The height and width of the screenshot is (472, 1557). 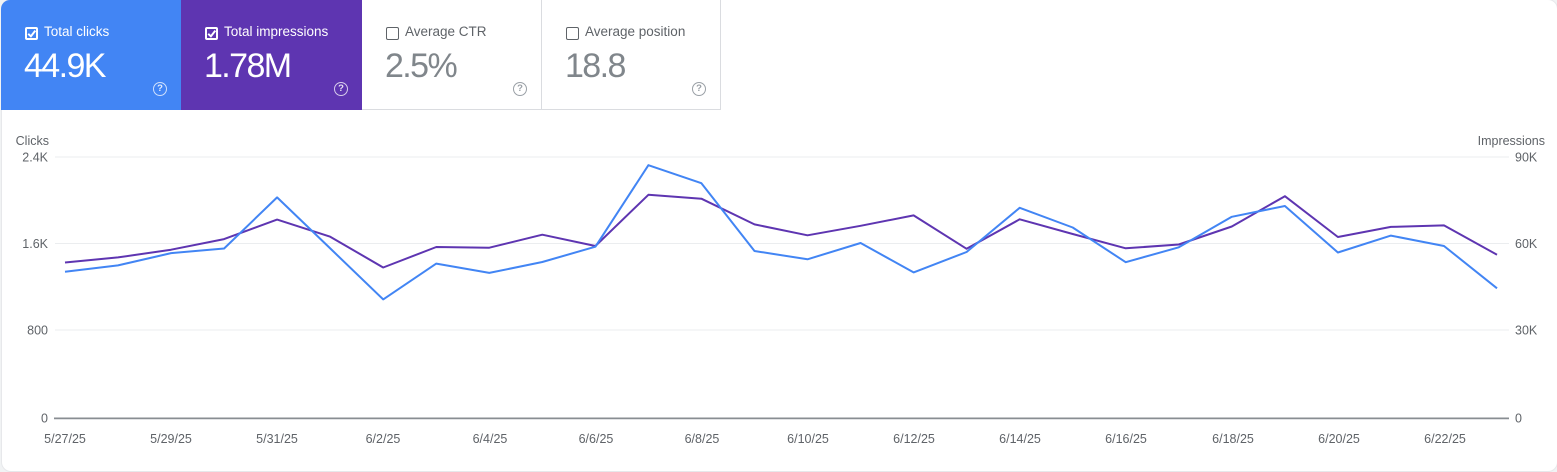 What do you see at coordinates (1126, 439) in the screenshot?
I see `svg-text: 6/16/25` at bounding box center [1126, 439].